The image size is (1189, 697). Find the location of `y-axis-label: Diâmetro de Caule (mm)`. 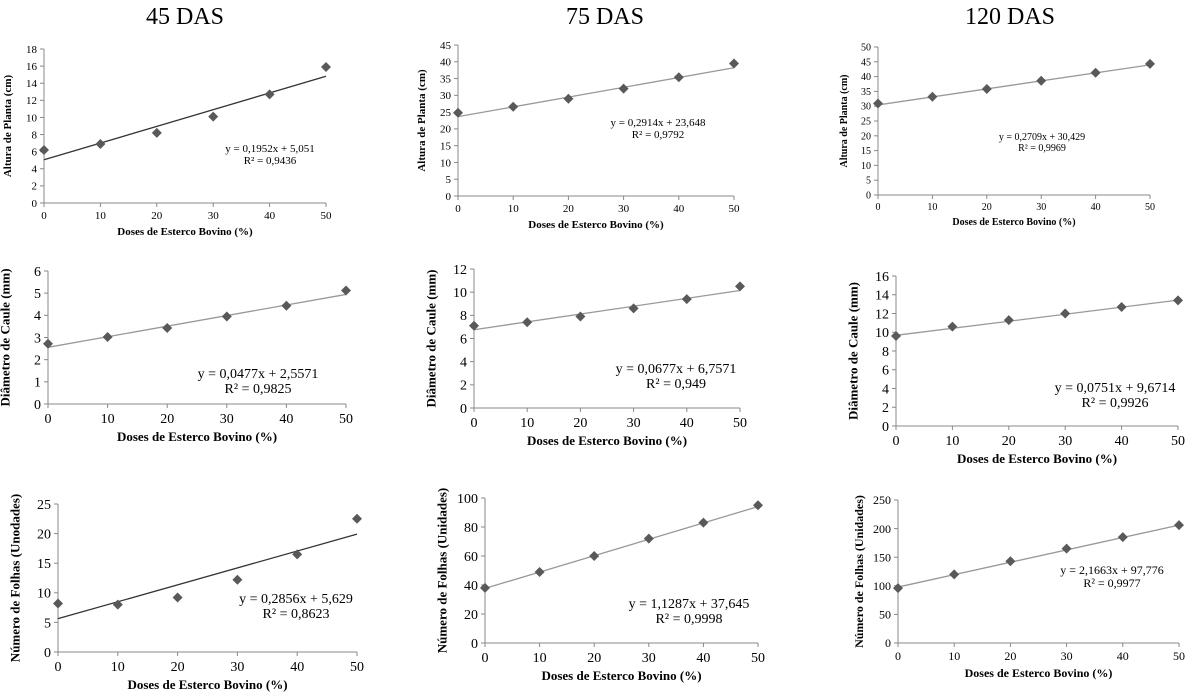

y-axis-label: Diâmetro de Caule (mm) is located at coordinates (6, 337).